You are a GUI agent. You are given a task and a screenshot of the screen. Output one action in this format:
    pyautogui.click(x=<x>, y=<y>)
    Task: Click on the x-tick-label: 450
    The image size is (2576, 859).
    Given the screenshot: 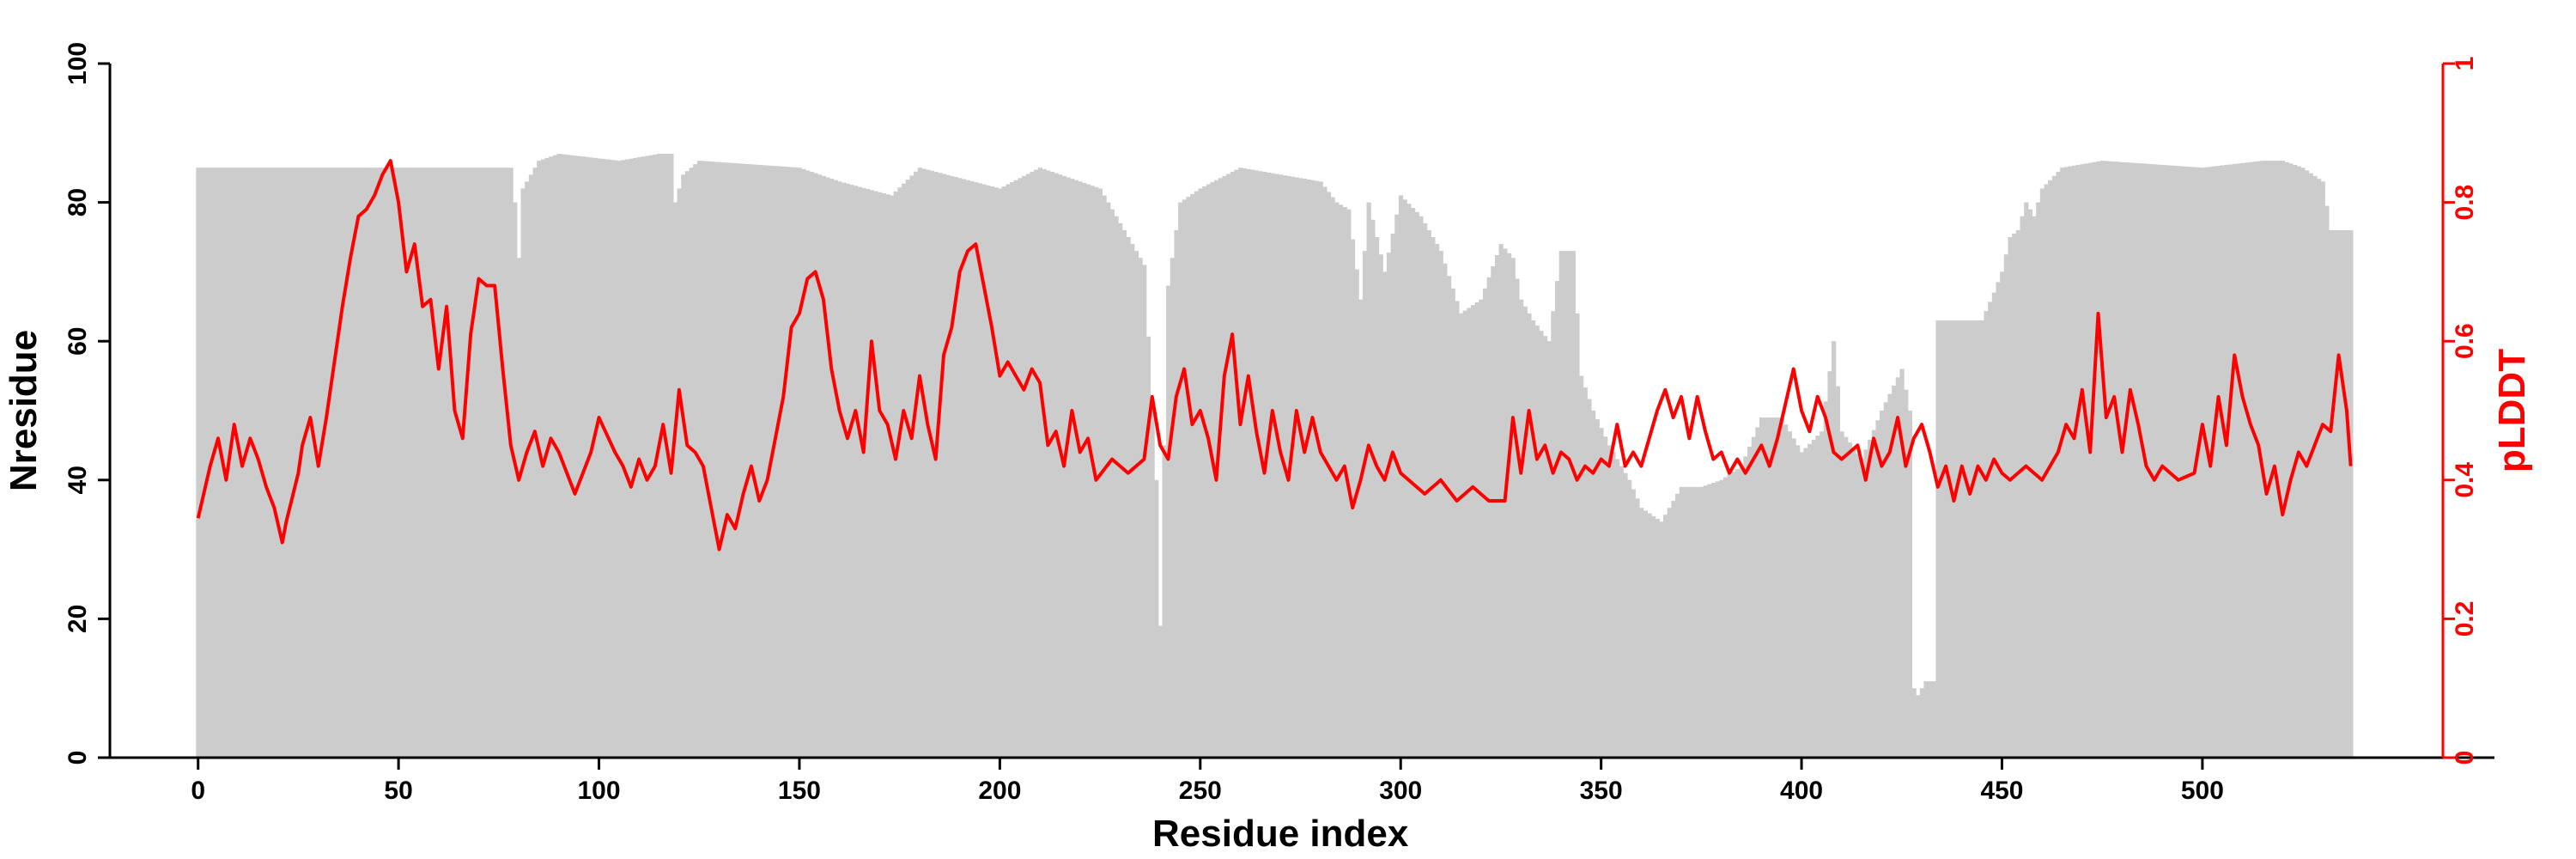 What is the action you would take?
    pyautogui.click(x=2002, y=791)
    